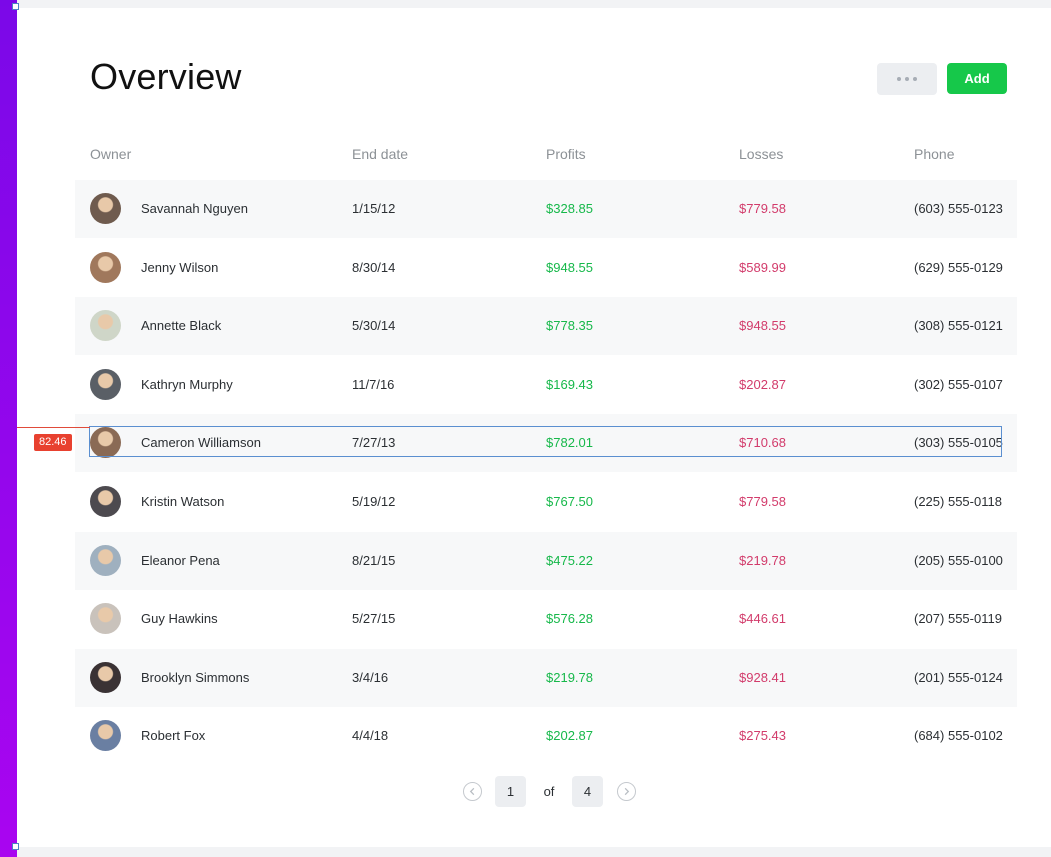 The image size is (1051, 857). Describe the element at coordinates (569, 560) in the screenshot. I see `profit-cell: $475.22` at that location.